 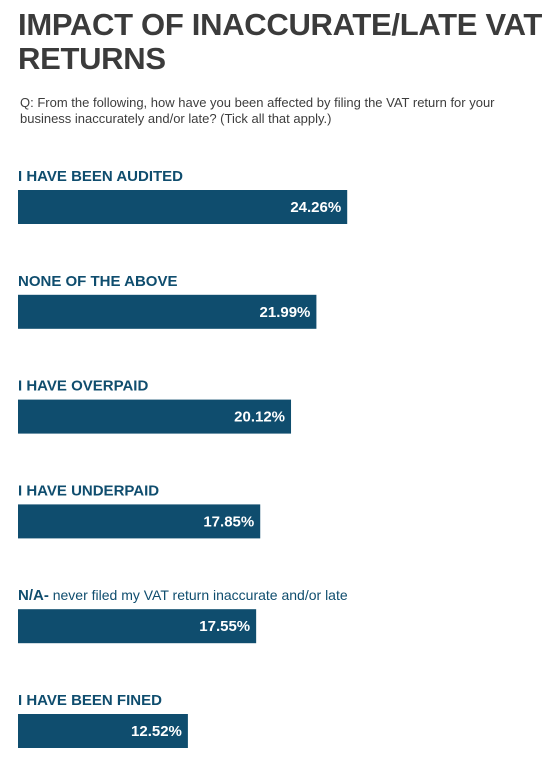 I want to click on category-label: NONE OF THE ABOVE, so click(x=97, y=281).